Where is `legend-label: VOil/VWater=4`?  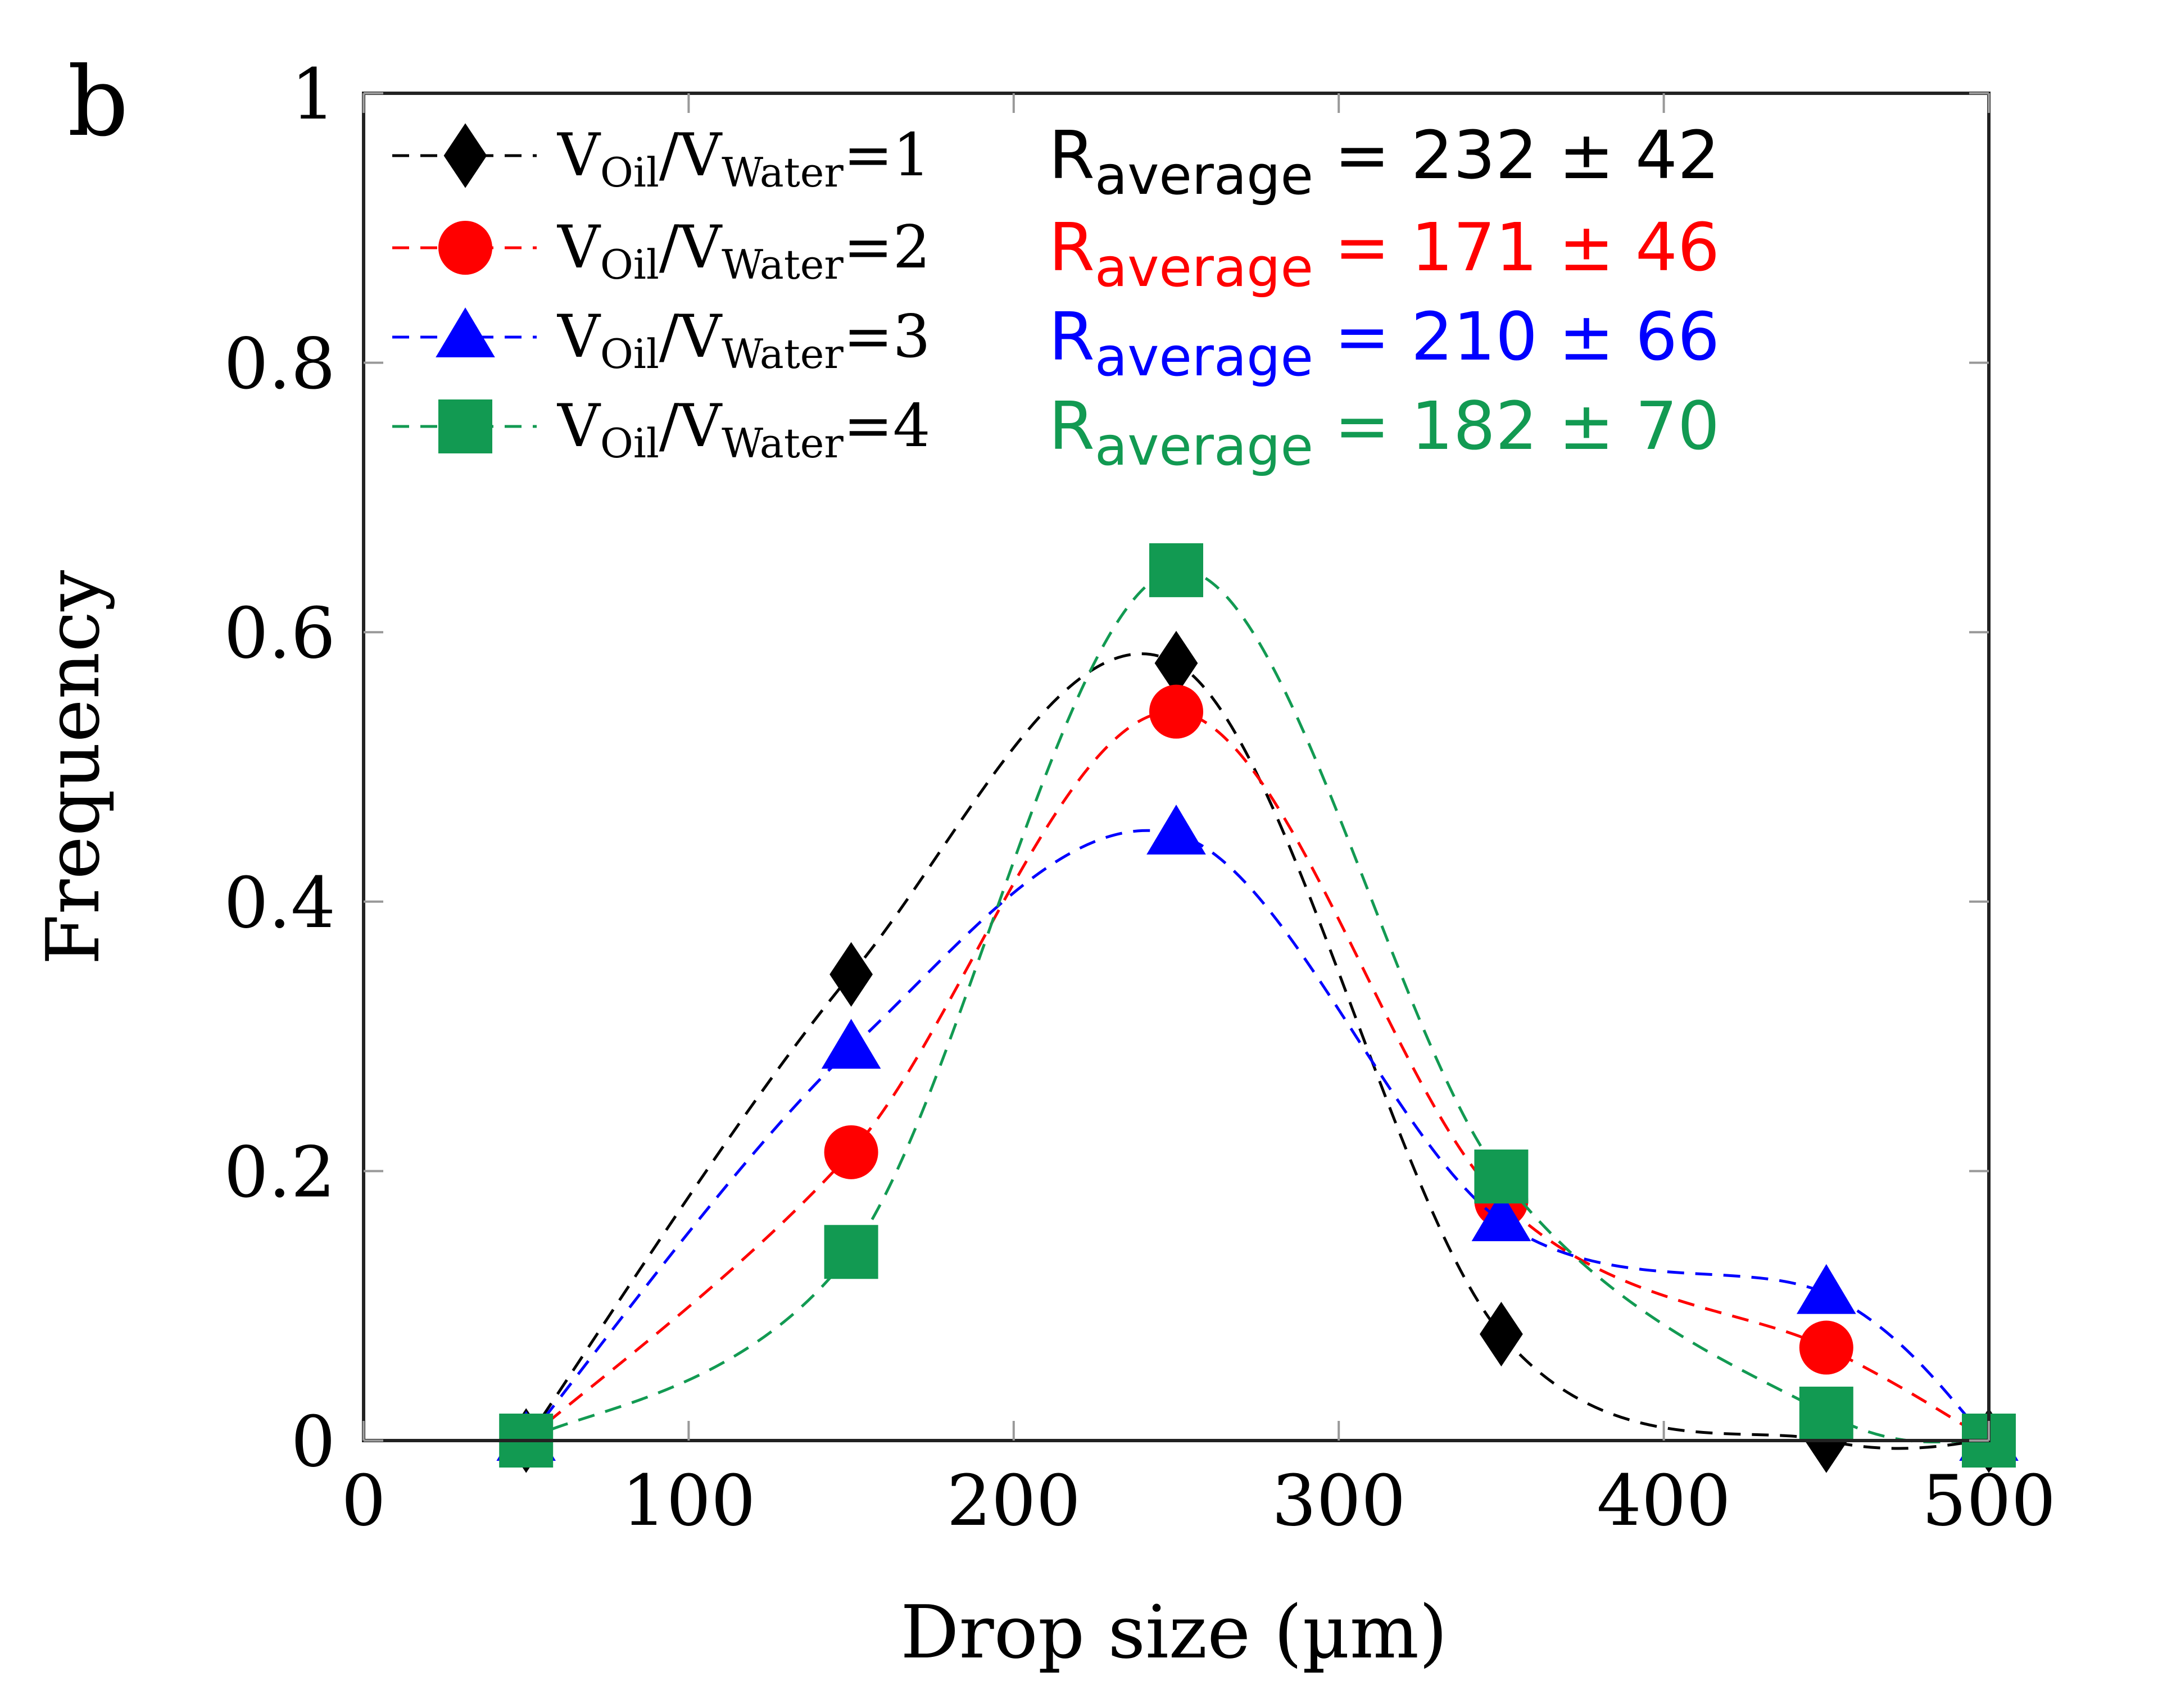 legend-label: VOil/VWater=4 is located at coordinates (744, 430).